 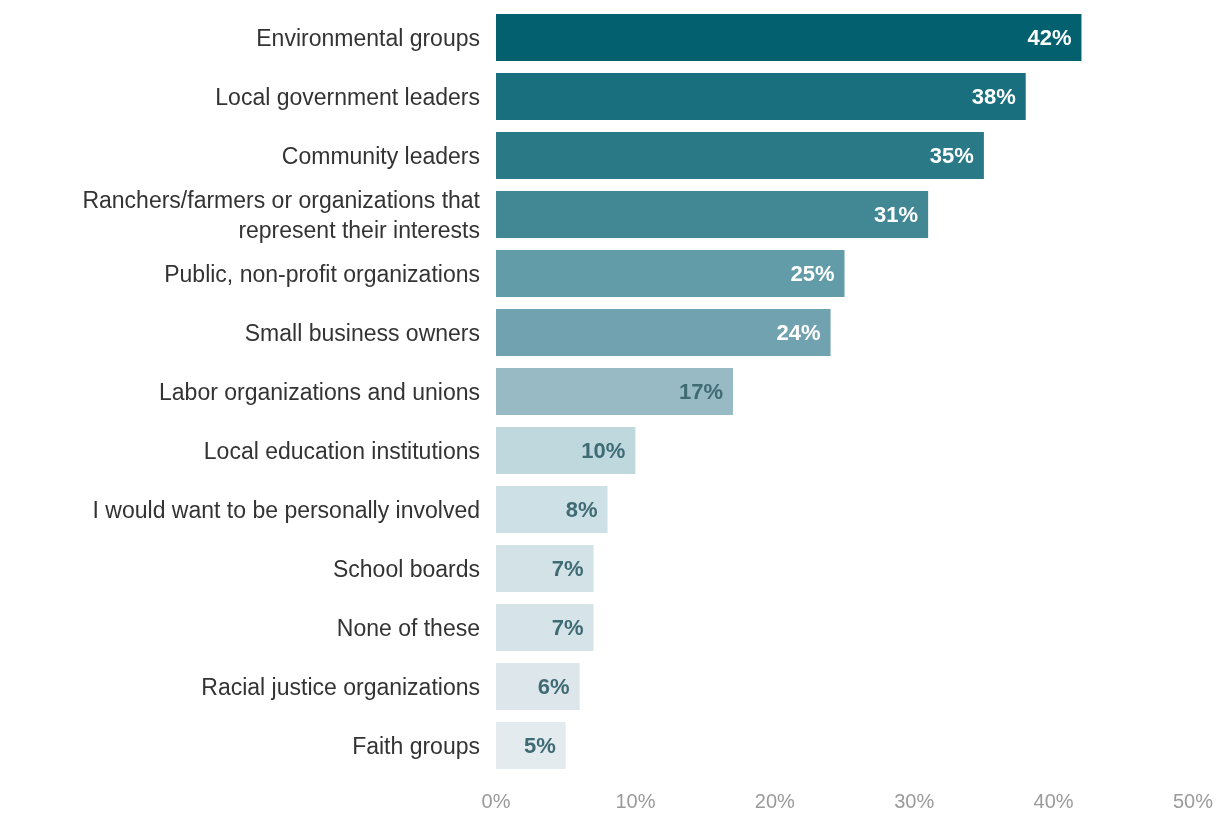 What do you see at coordinates (1053, 801) in the screenshot?
I see `x-tick-label: 40%` at bounding box center [1053, 801].